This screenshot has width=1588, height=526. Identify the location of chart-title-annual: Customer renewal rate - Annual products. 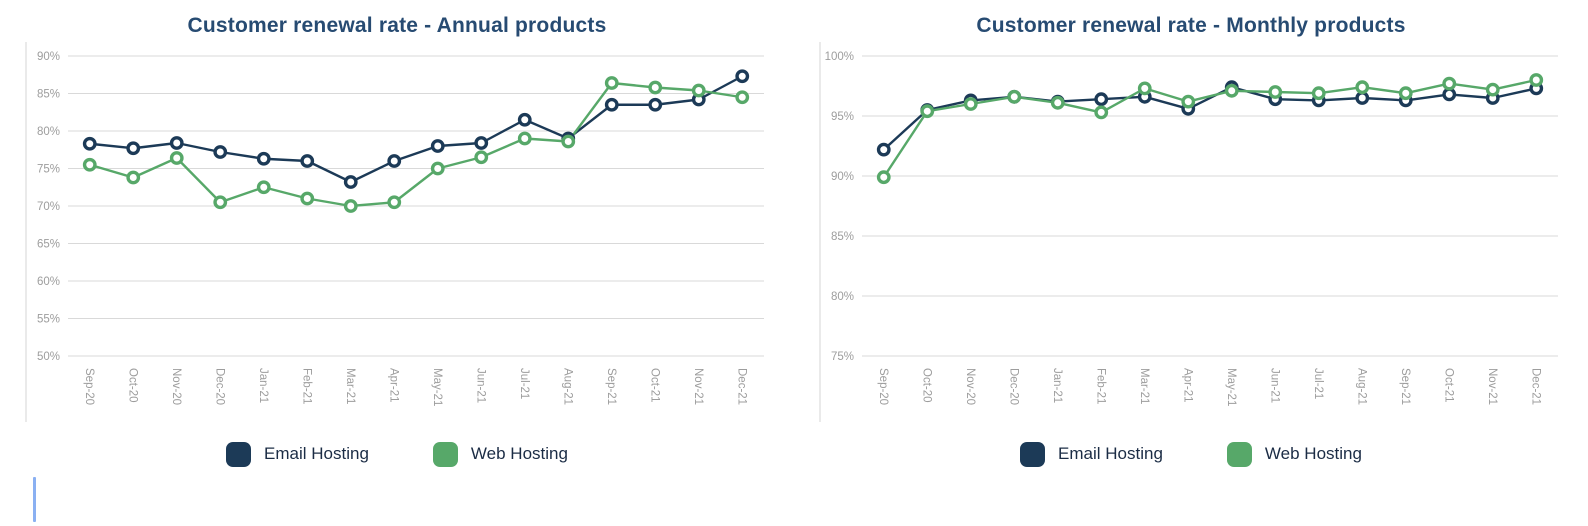
(397, 25).